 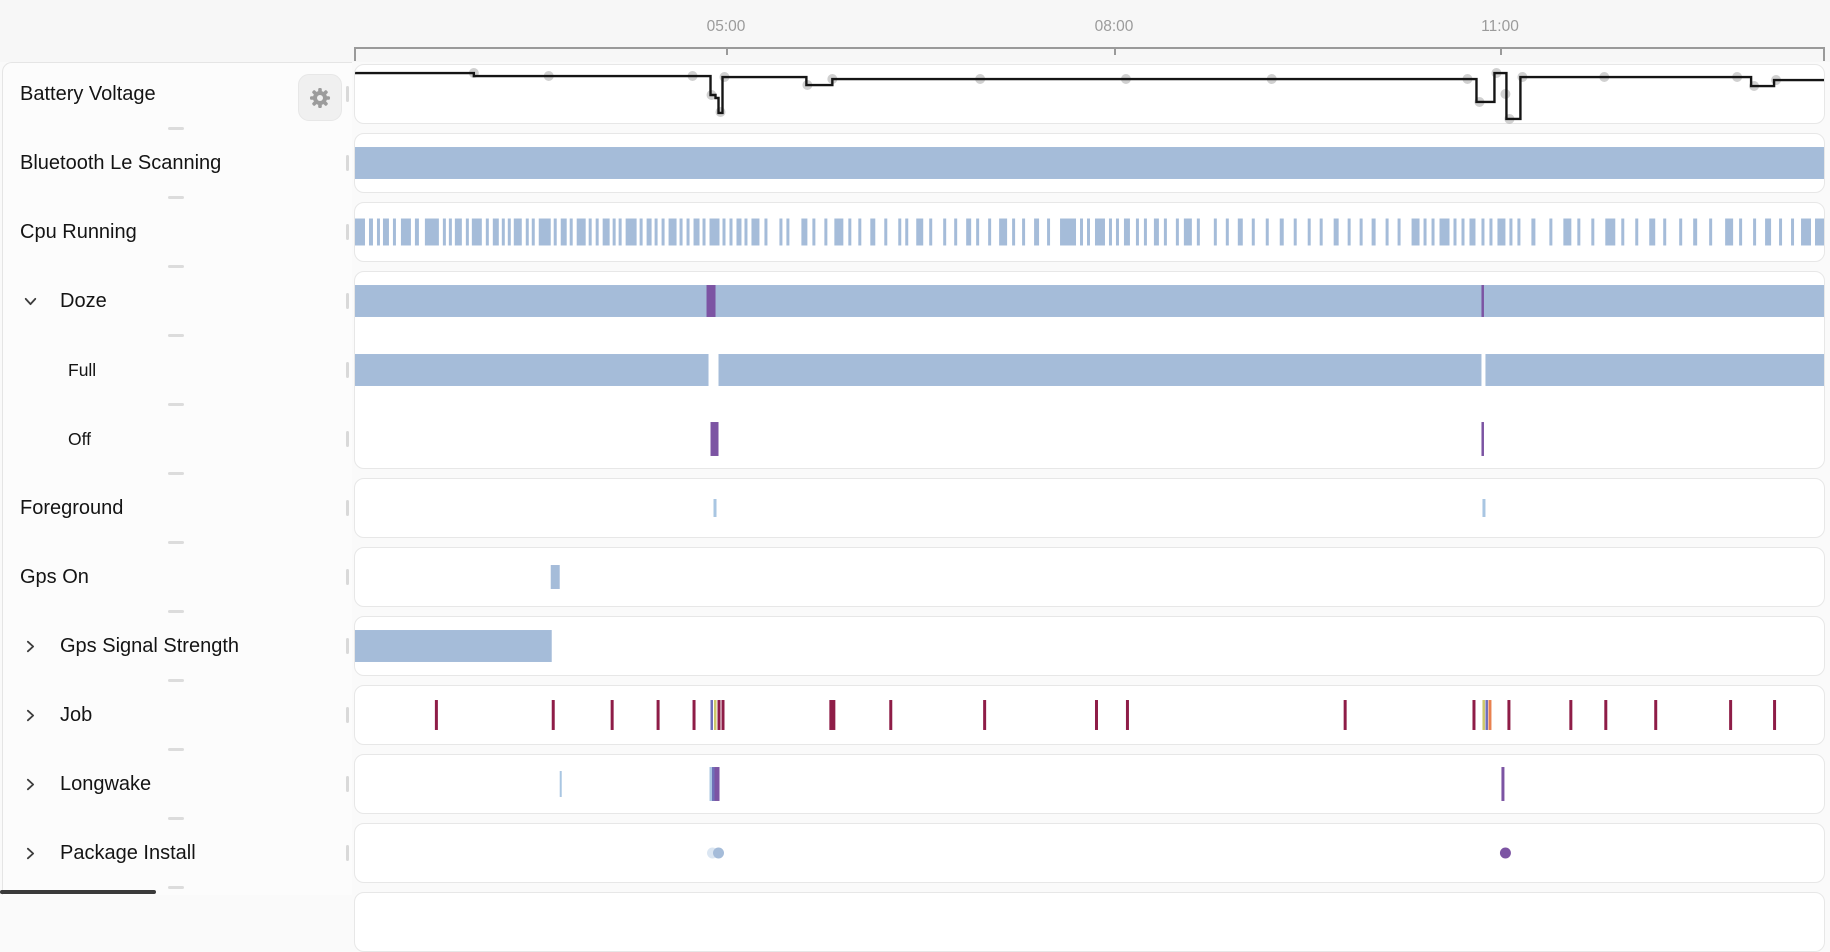 What do you see at coordinates (1114, 26) in the screenshot?
I see `axis-label-0800: 08:00` at bounding box center [1114, 26].